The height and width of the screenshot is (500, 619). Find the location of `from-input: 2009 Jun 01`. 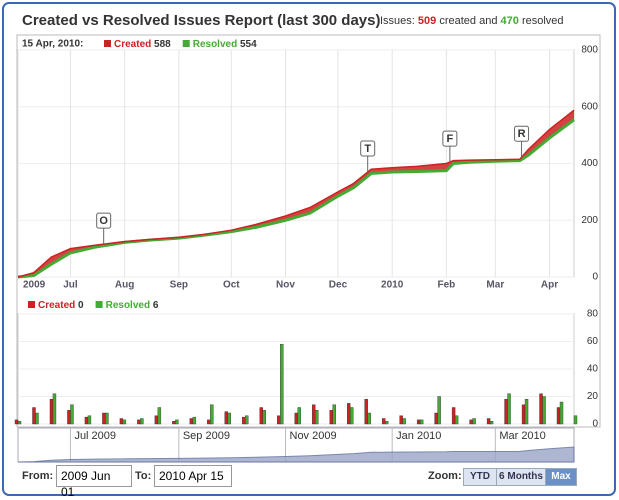

from-input: 2009 Jun 01 is located at coordinates (94, 482).